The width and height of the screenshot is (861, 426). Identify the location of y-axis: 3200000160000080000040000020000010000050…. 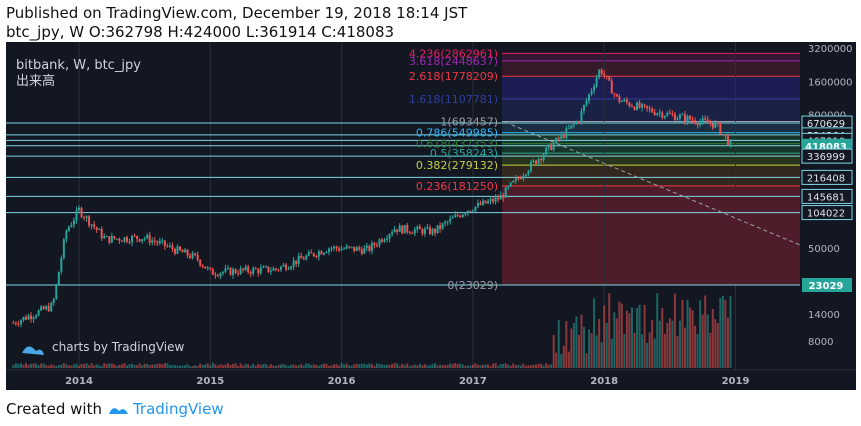
(828, 206).